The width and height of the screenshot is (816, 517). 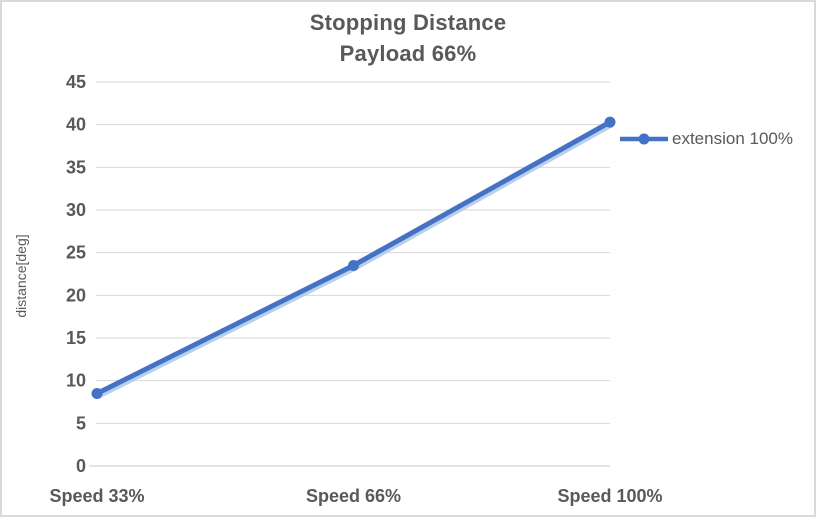 What do you see at coordinates (408, 38) in the screenshot?
I see `chart-title: Stopping Distance Payload 66%` at bounding box center [408, 38].